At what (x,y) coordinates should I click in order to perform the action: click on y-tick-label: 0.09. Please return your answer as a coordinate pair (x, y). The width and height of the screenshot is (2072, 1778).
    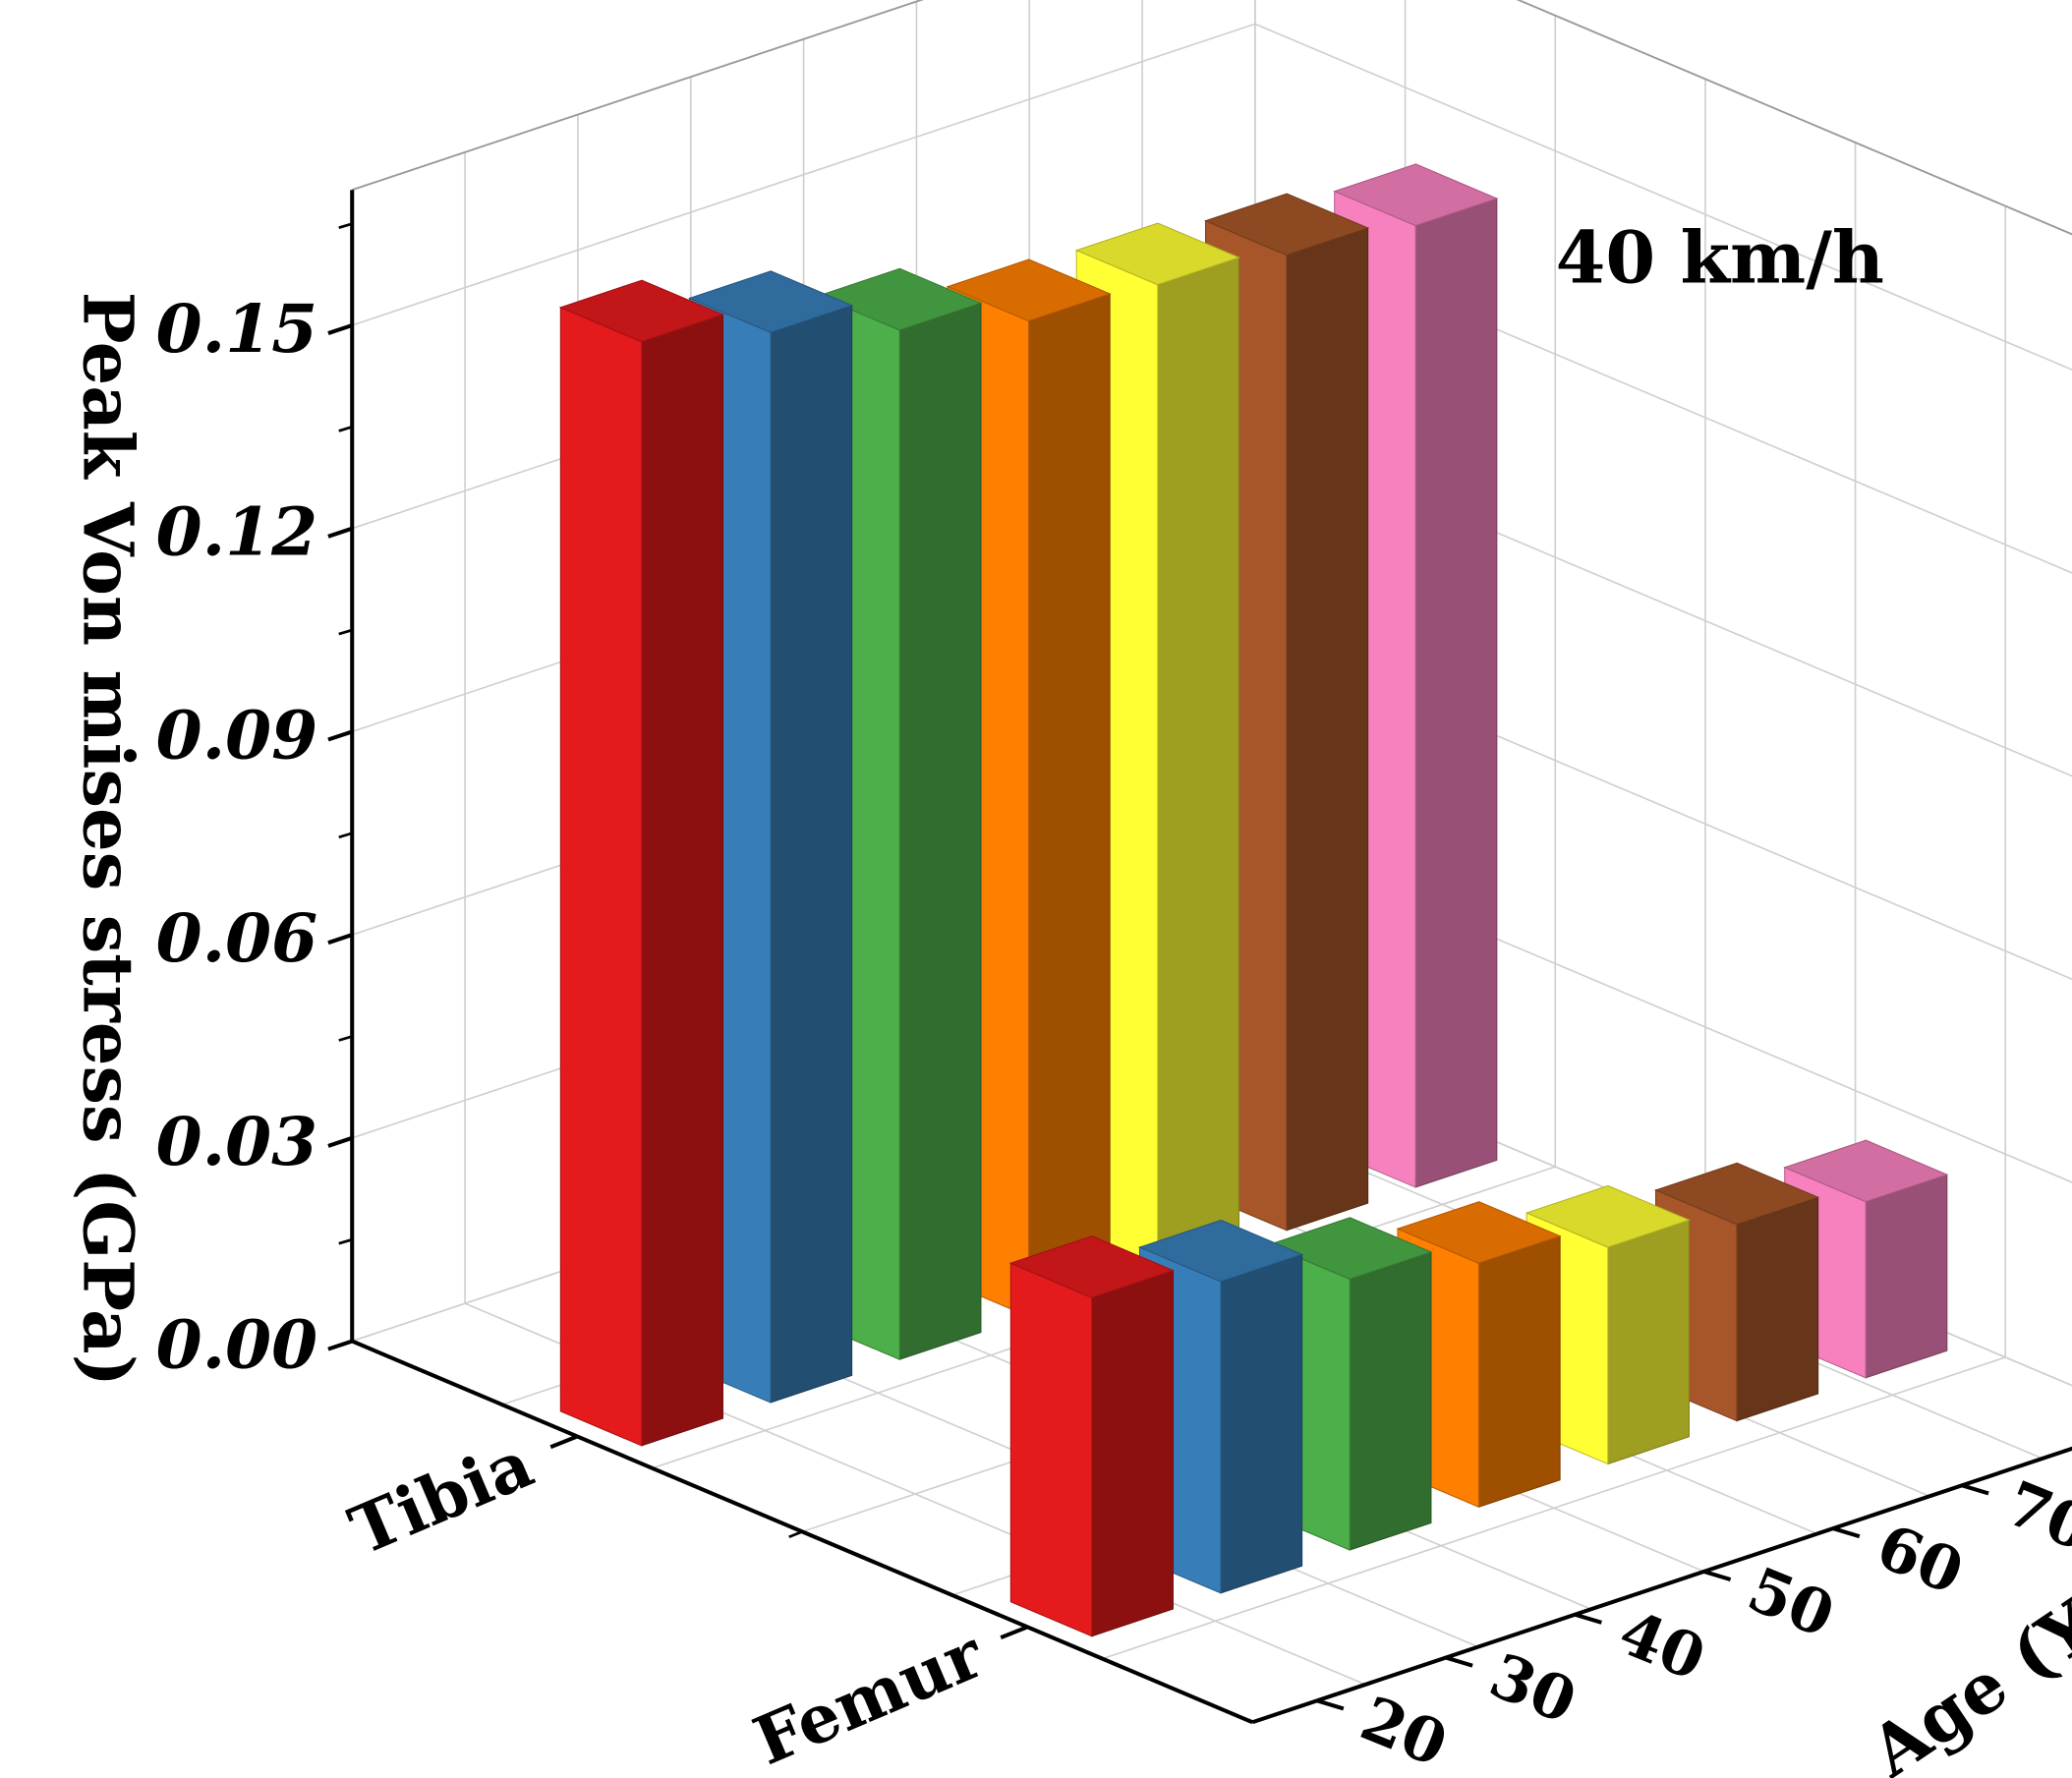
    Looking at the image, I should click on (237, 735).